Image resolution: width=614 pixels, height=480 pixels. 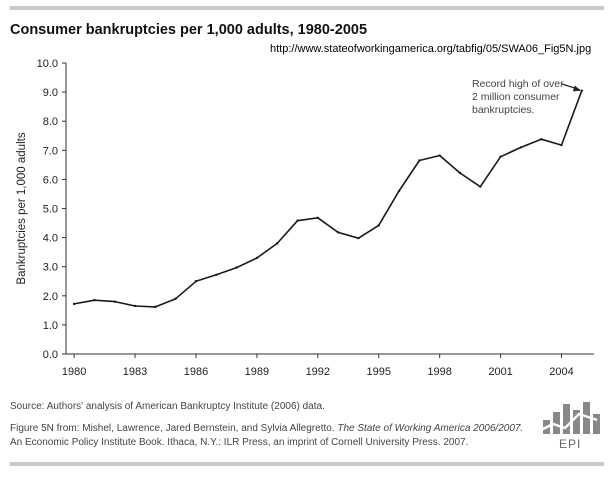 What do you see at coordinates (378, 372) in the screenshot?
I see `x-tick-label: 1995` at bounding box center [378, 372].